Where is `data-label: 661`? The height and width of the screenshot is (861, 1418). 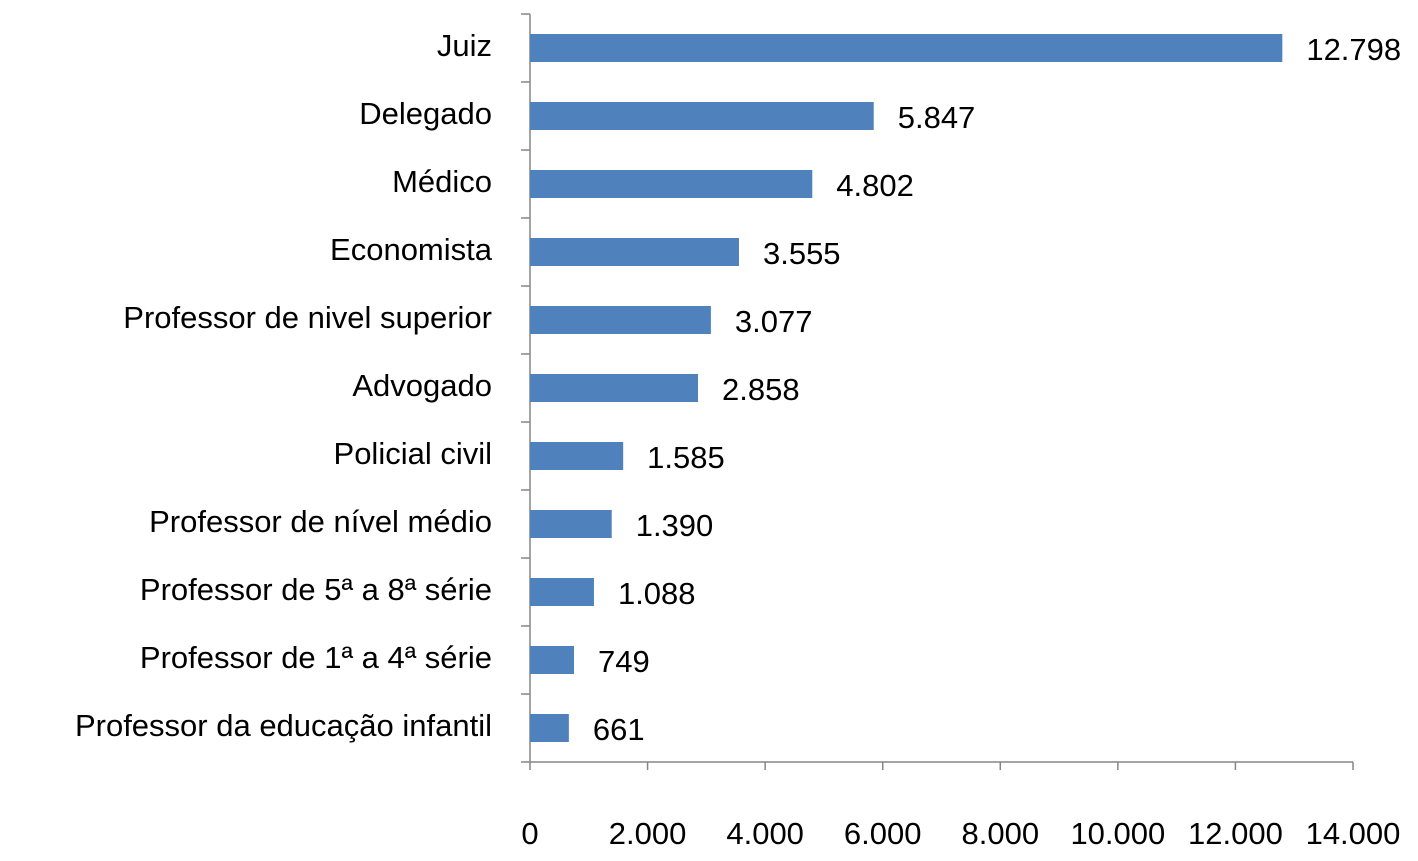
data-label: 661 is located at coordinates (619, 729).